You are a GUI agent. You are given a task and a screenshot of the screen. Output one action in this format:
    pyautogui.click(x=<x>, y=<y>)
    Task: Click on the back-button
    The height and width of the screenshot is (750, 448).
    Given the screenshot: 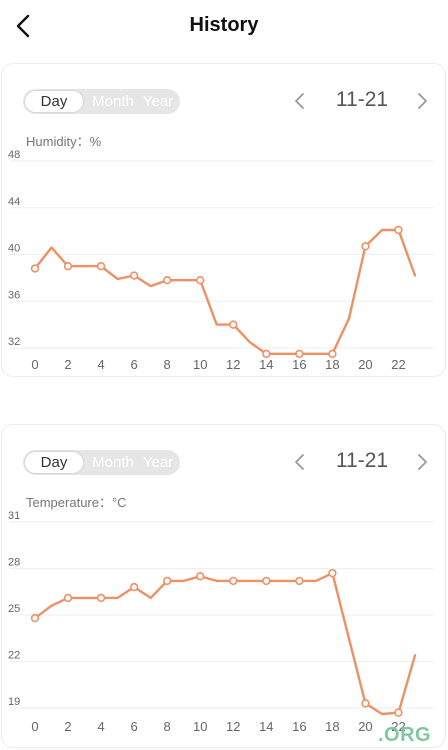 What is the action you would take?
    pyautogui.click(x=23, y=26)
    